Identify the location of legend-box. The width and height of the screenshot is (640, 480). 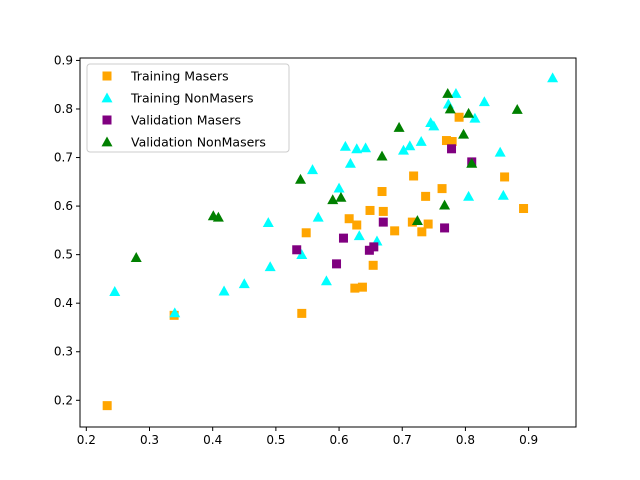
(188, 108).